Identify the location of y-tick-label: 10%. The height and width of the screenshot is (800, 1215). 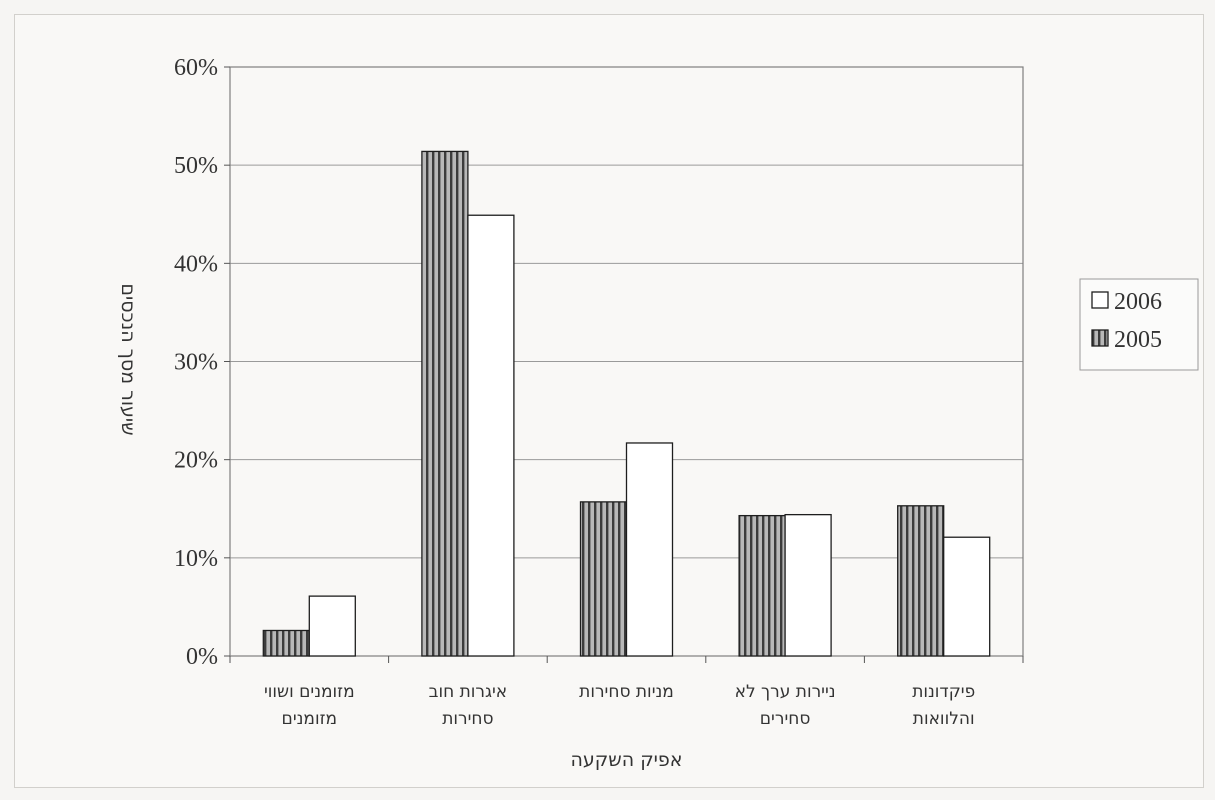
(196, 559).